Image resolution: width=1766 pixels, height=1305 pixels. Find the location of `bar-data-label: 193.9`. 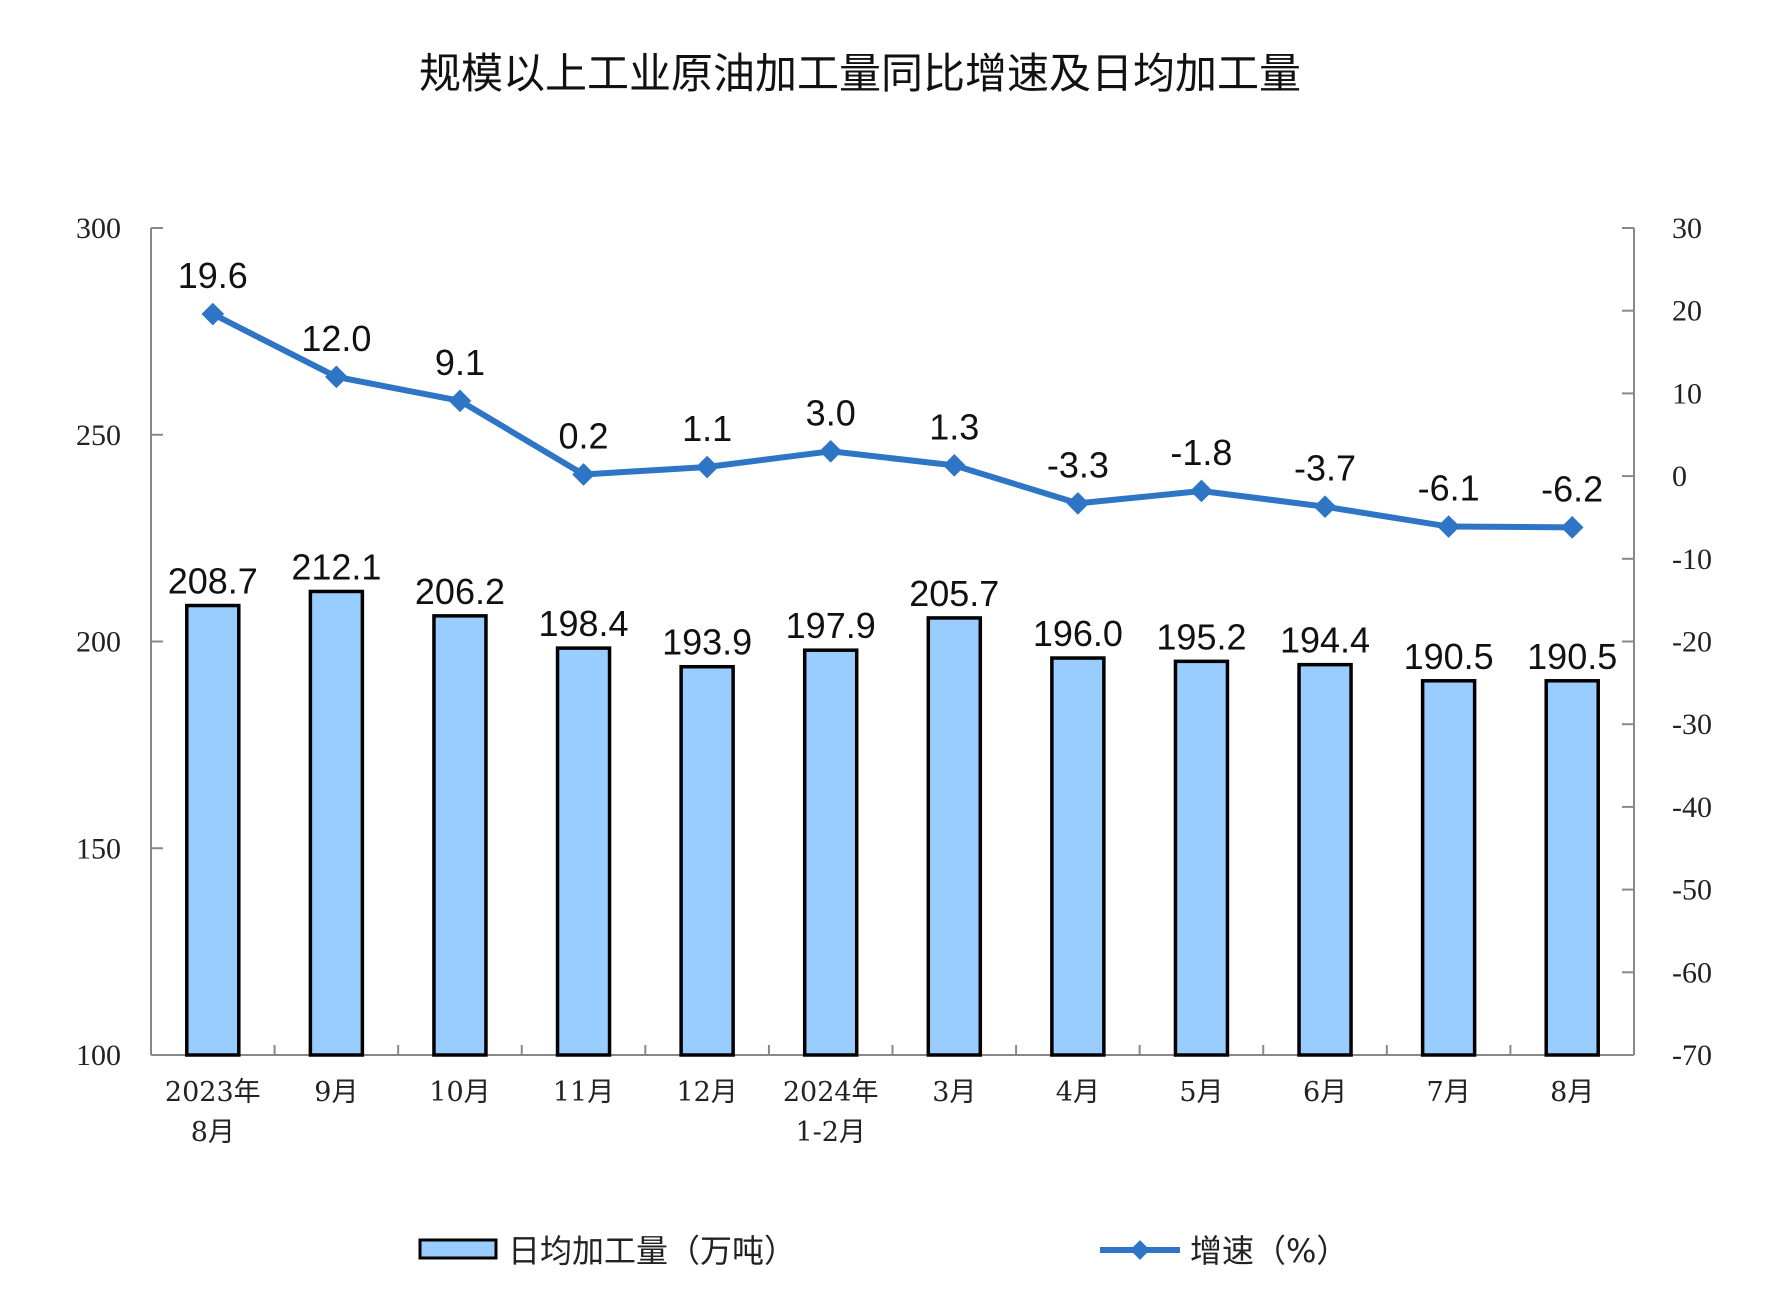

bar-data-label: 193.9 is located at coordinates (707, 642).